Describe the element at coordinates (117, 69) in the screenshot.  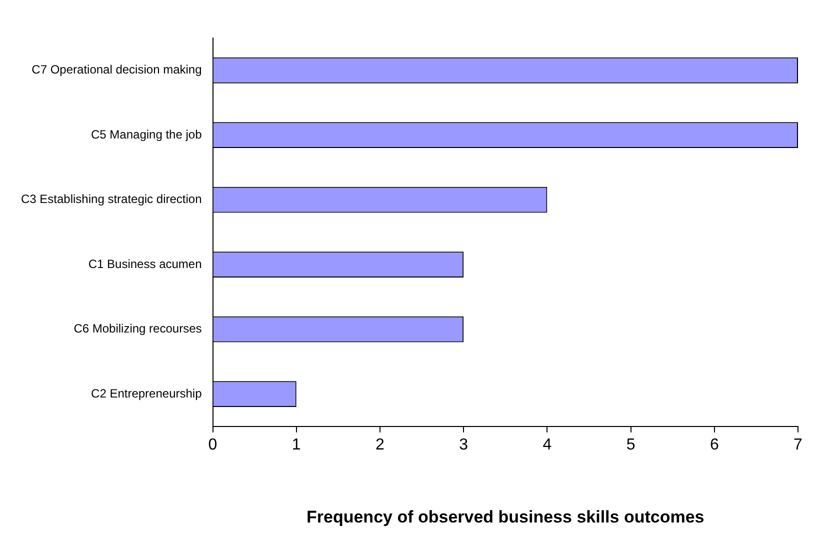
I see `y-tick-label: C7 Operational decision making` at that location.